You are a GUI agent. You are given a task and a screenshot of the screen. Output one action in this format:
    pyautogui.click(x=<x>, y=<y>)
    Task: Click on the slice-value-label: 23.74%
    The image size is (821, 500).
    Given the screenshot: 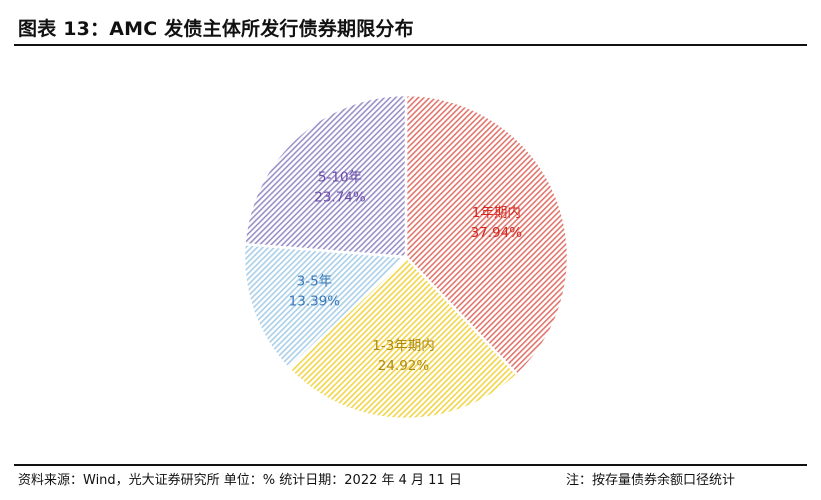 What is the action you would take?
    pyautogui.click(x=340, y=198)
    